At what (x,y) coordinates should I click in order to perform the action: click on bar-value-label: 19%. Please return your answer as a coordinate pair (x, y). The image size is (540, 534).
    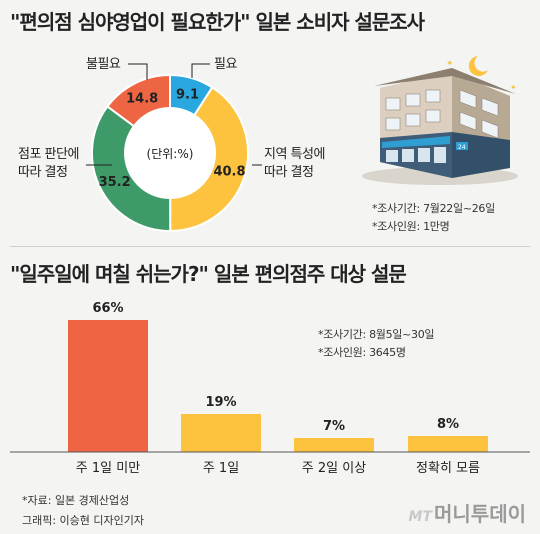
    Looking at the image, I should click on (220, 402).